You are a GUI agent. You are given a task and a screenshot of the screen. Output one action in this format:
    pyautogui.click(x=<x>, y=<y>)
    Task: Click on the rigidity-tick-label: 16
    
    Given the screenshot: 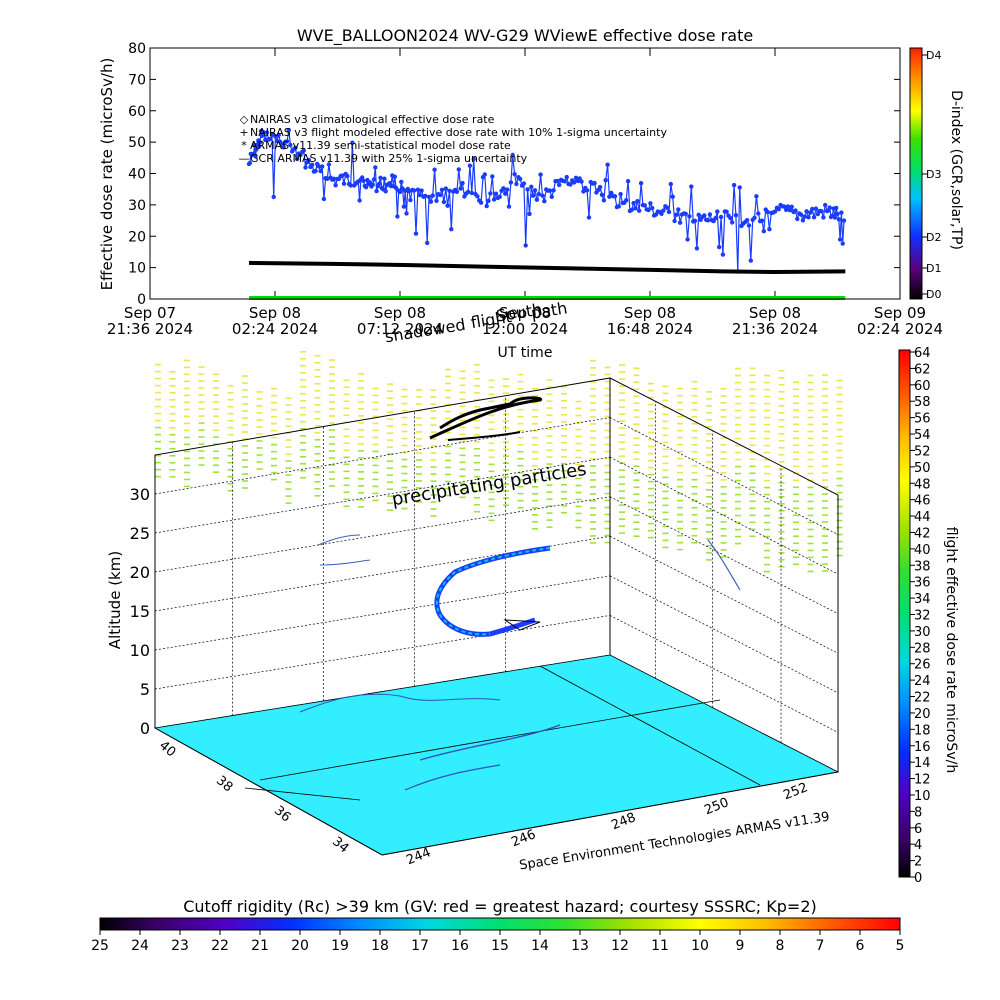 What is the action you would take?
    pyautogui.click(x=460, y=946)
    